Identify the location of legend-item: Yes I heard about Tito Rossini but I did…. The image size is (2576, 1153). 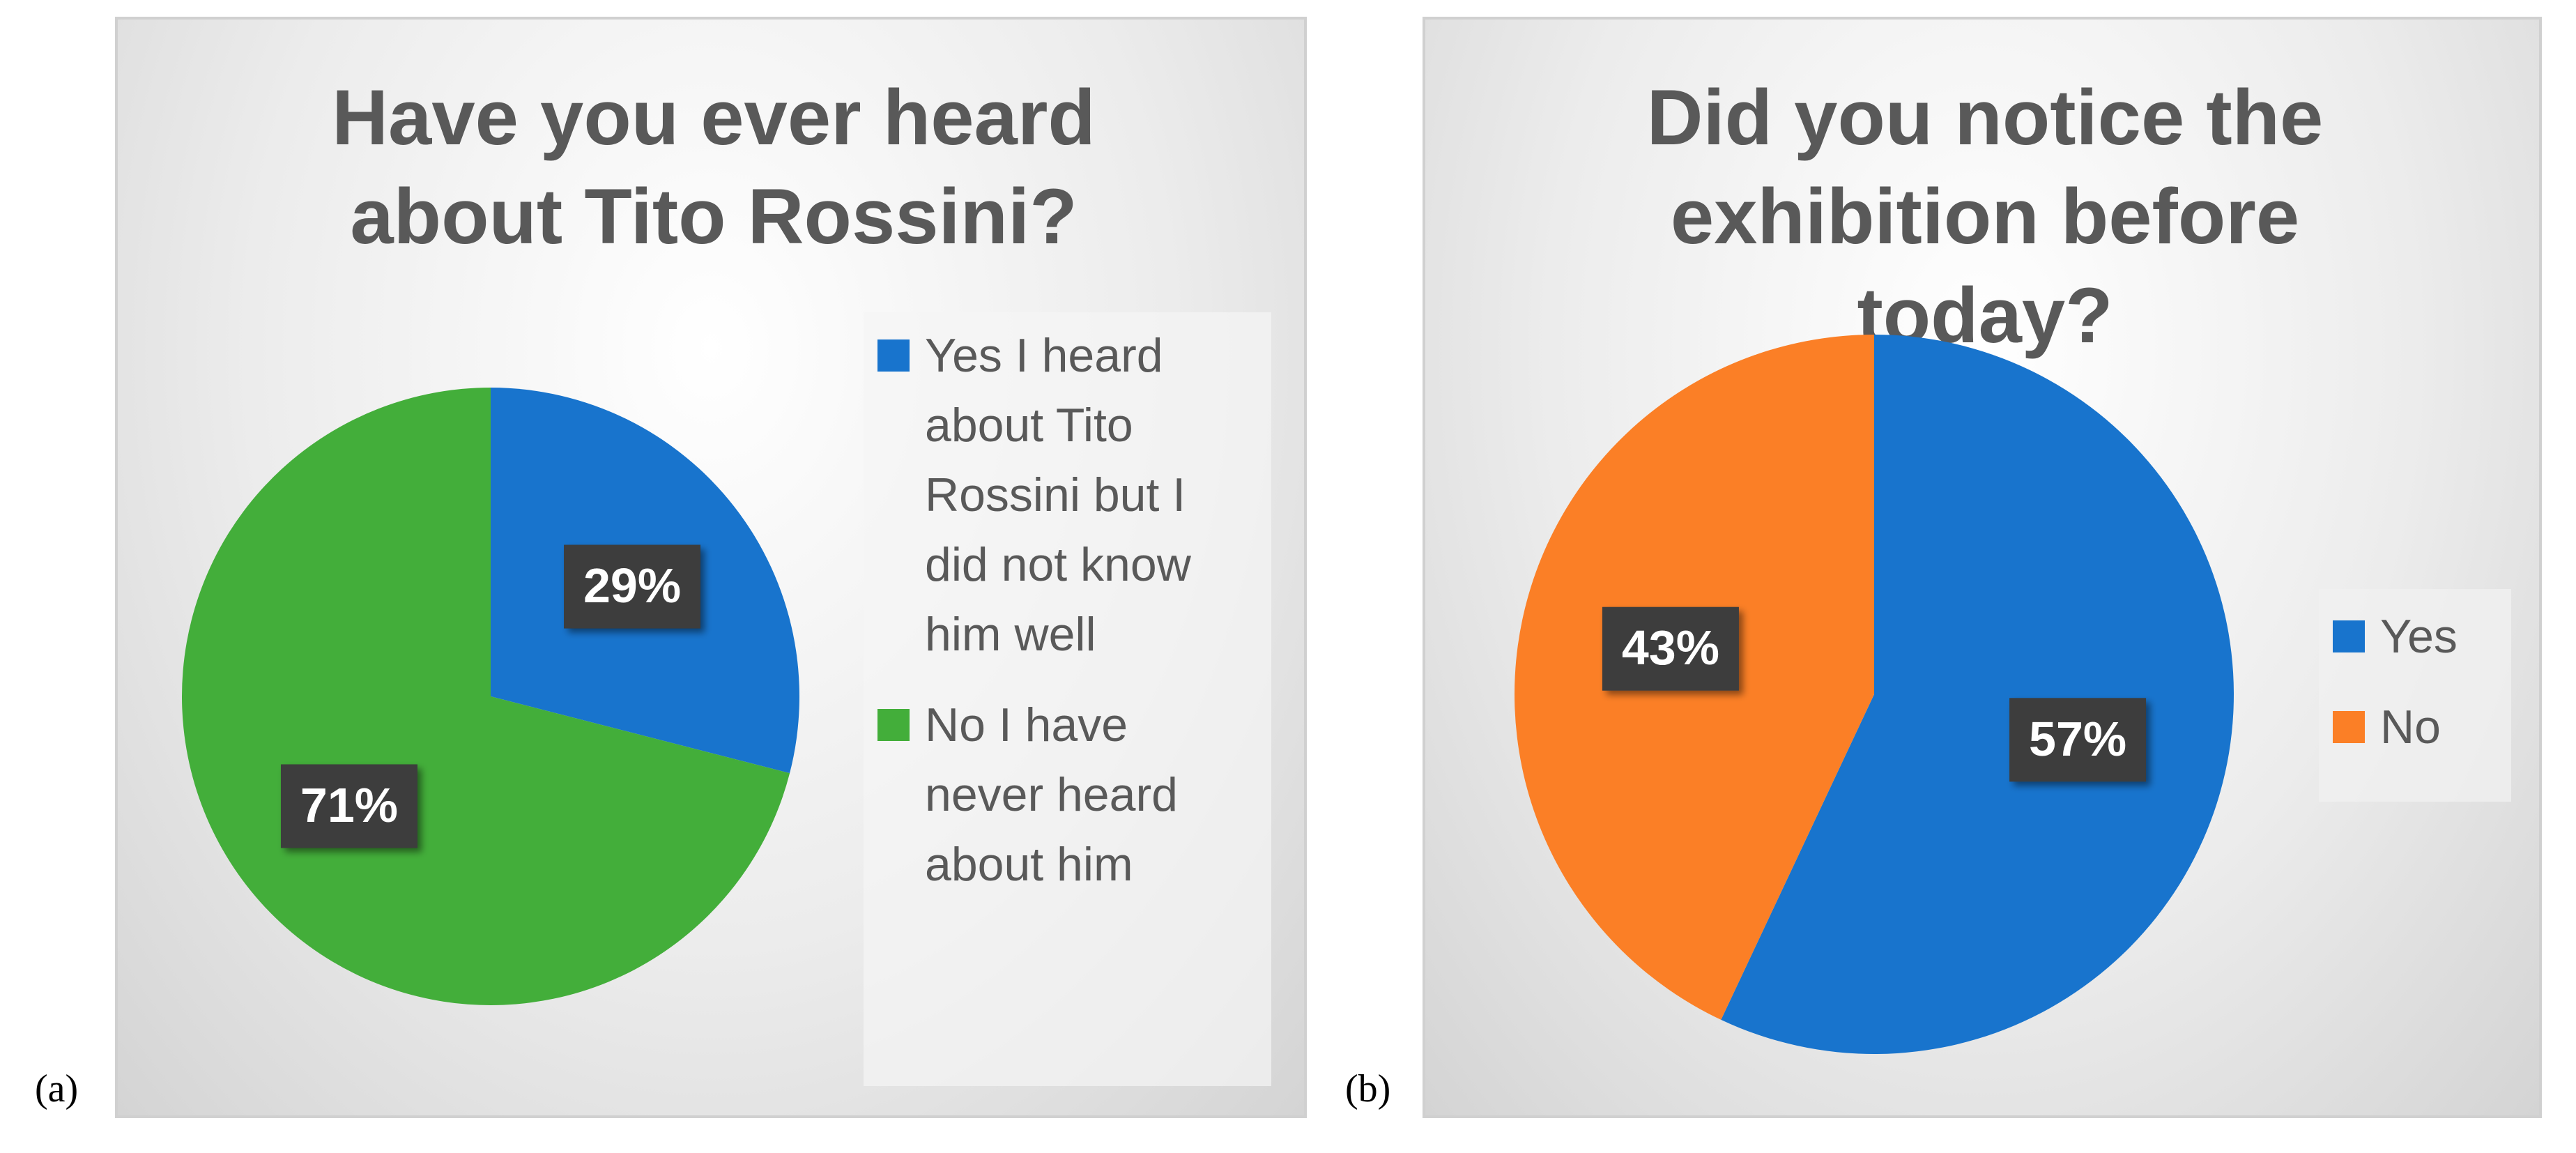
(1067, 495).